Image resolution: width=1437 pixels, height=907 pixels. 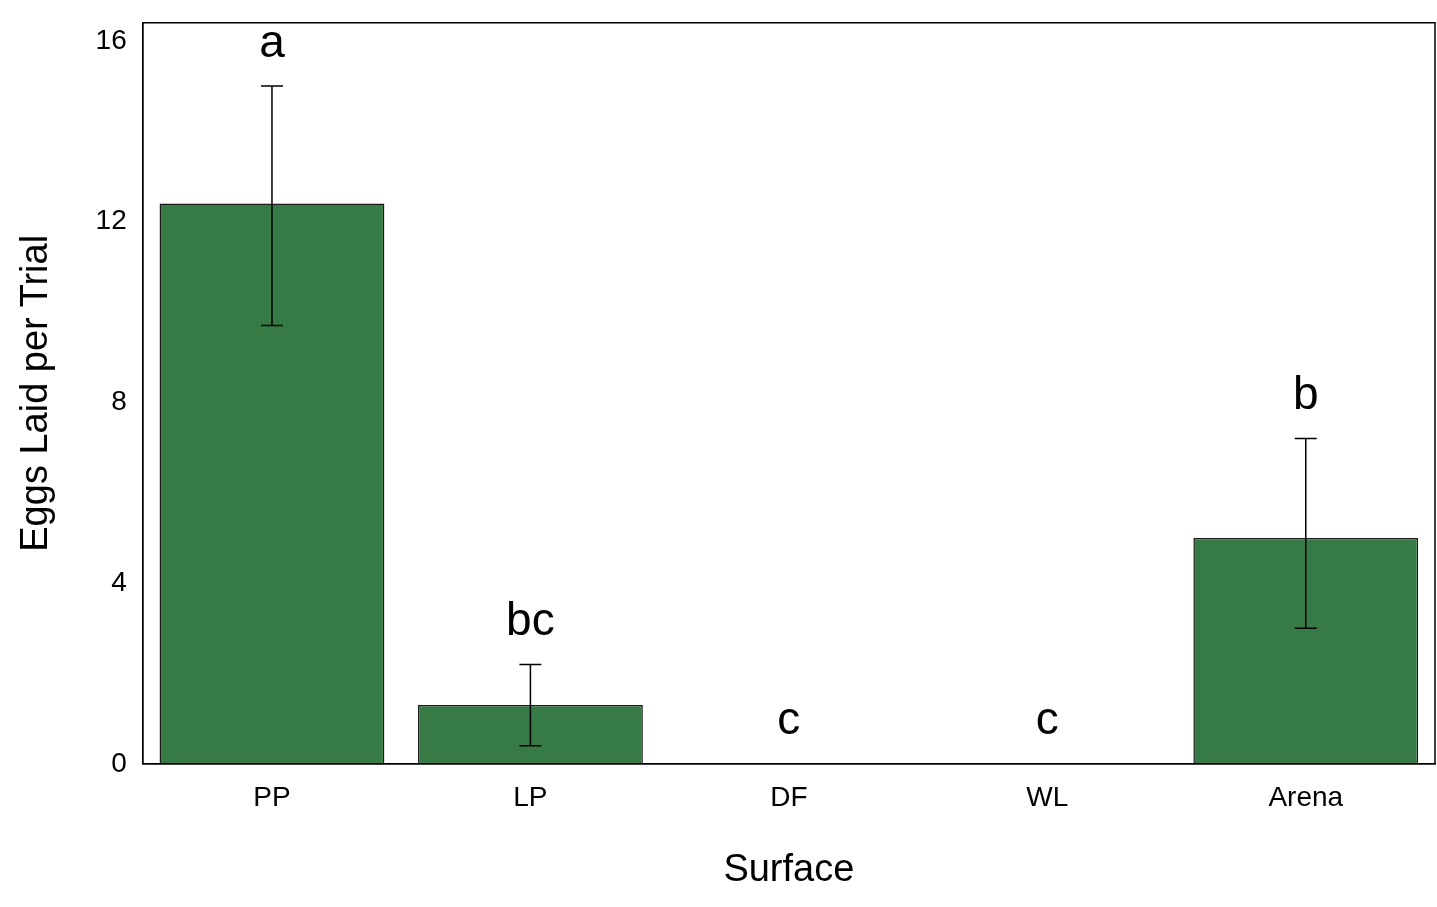 I want to click on x-tick-label: WL, so click(x=1047, y=797).